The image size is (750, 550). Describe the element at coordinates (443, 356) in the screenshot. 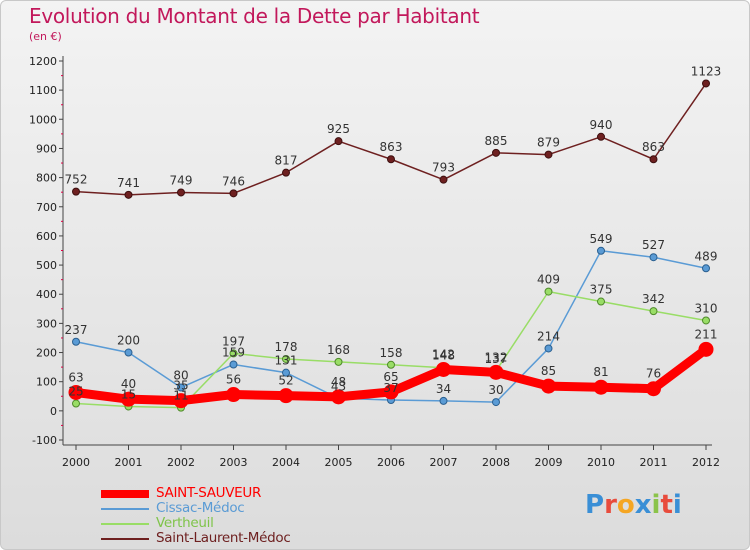

I see `data-label-vertheuil: 148` at that location.